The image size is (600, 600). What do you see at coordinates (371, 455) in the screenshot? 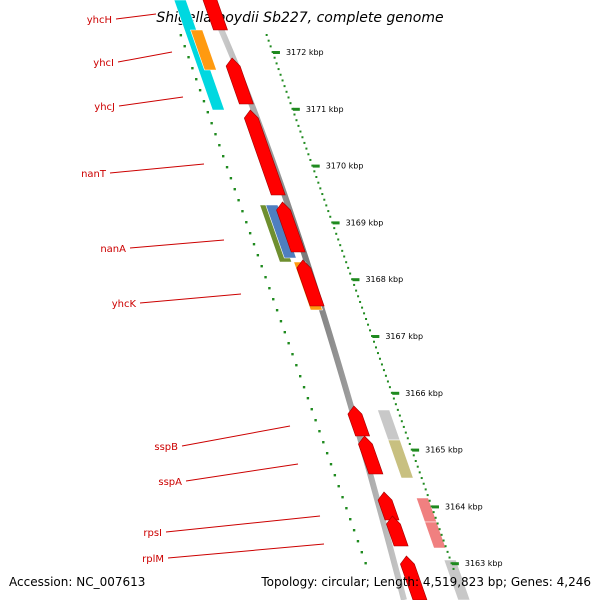
I see `sspA-cog-arrow` at bounding box center [371, 455].